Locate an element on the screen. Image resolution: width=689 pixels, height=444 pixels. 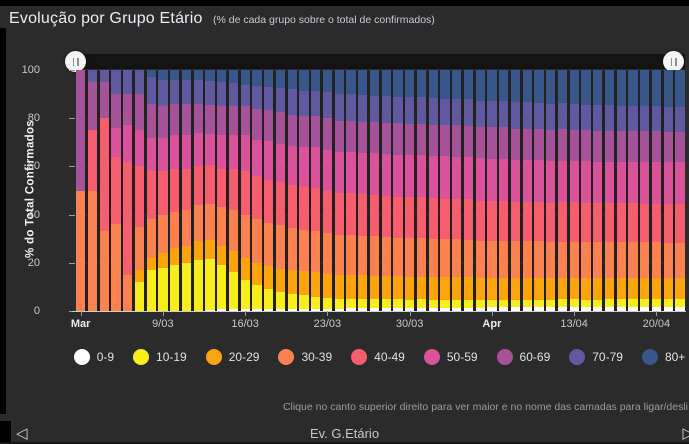
legend-item-50-59: 50-59 is located at coordinates (450, 357).